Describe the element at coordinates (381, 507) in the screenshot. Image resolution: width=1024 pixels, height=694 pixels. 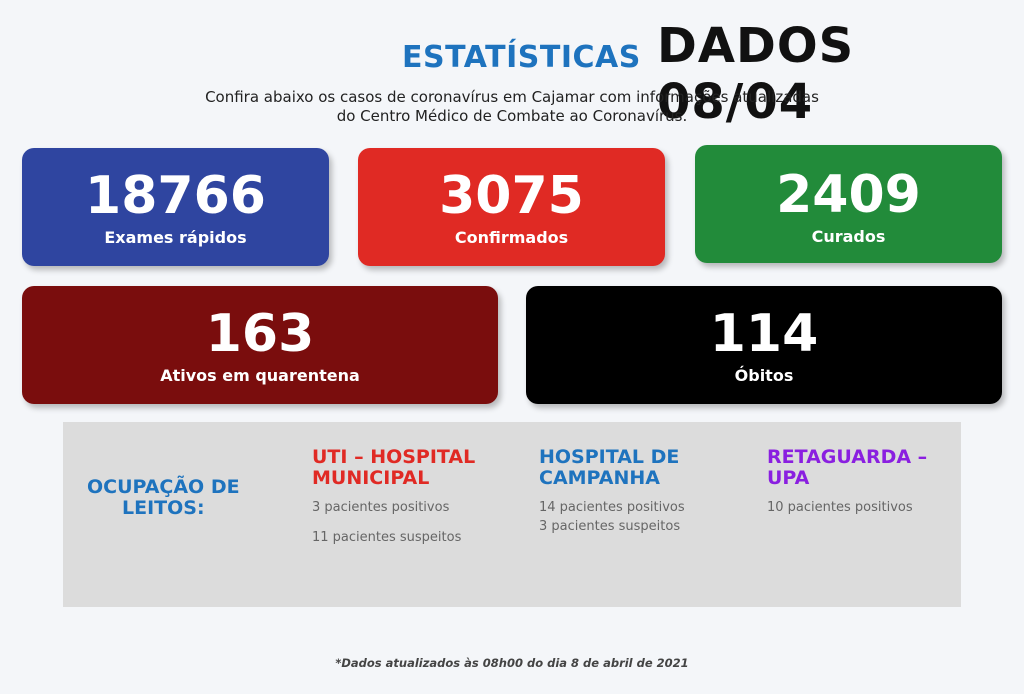
I see `uti-positivos: 3 pacientes positivos` at that location.